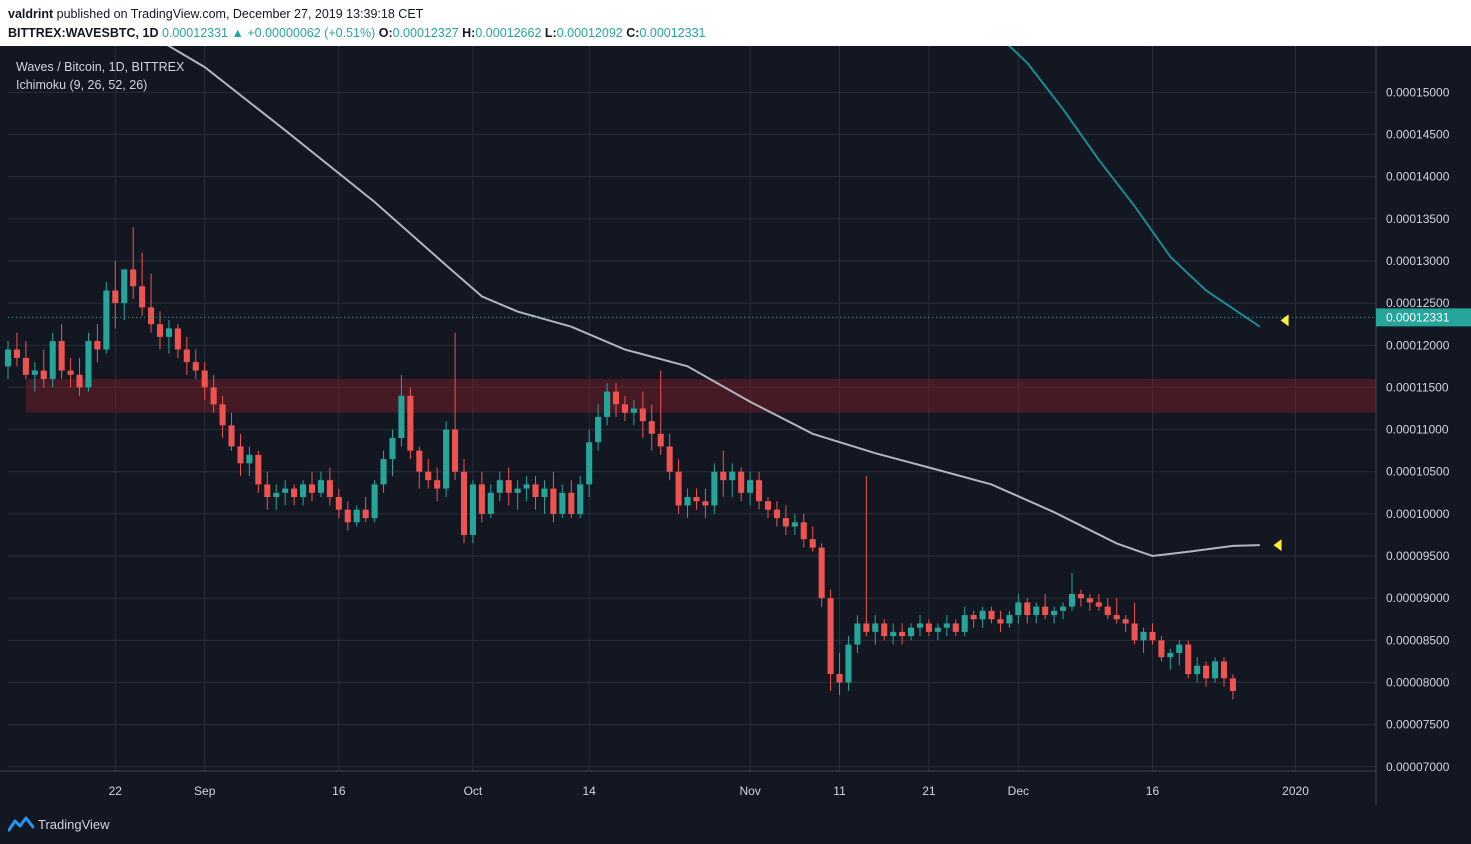  What do you see at coordinates (589, 33) in the screenshot?
I see `low-value: 0.00012092` at bounding box center [589, 33].